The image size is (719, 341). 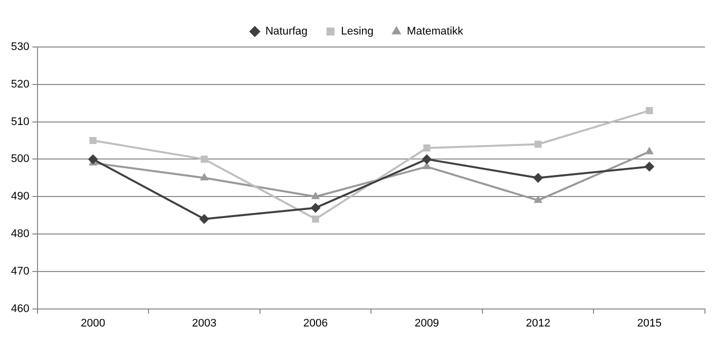 I want to click on y-tick-label: 470, so click(x=20, y=271).